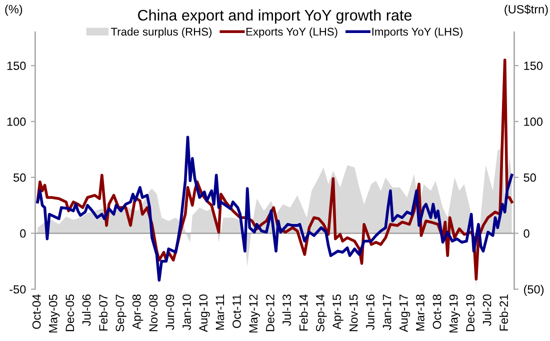  What do you see at coordinates (121, 313) in the screenshot?
I see `x-tick-label: Sep-07` at bounding box center [121, 313].